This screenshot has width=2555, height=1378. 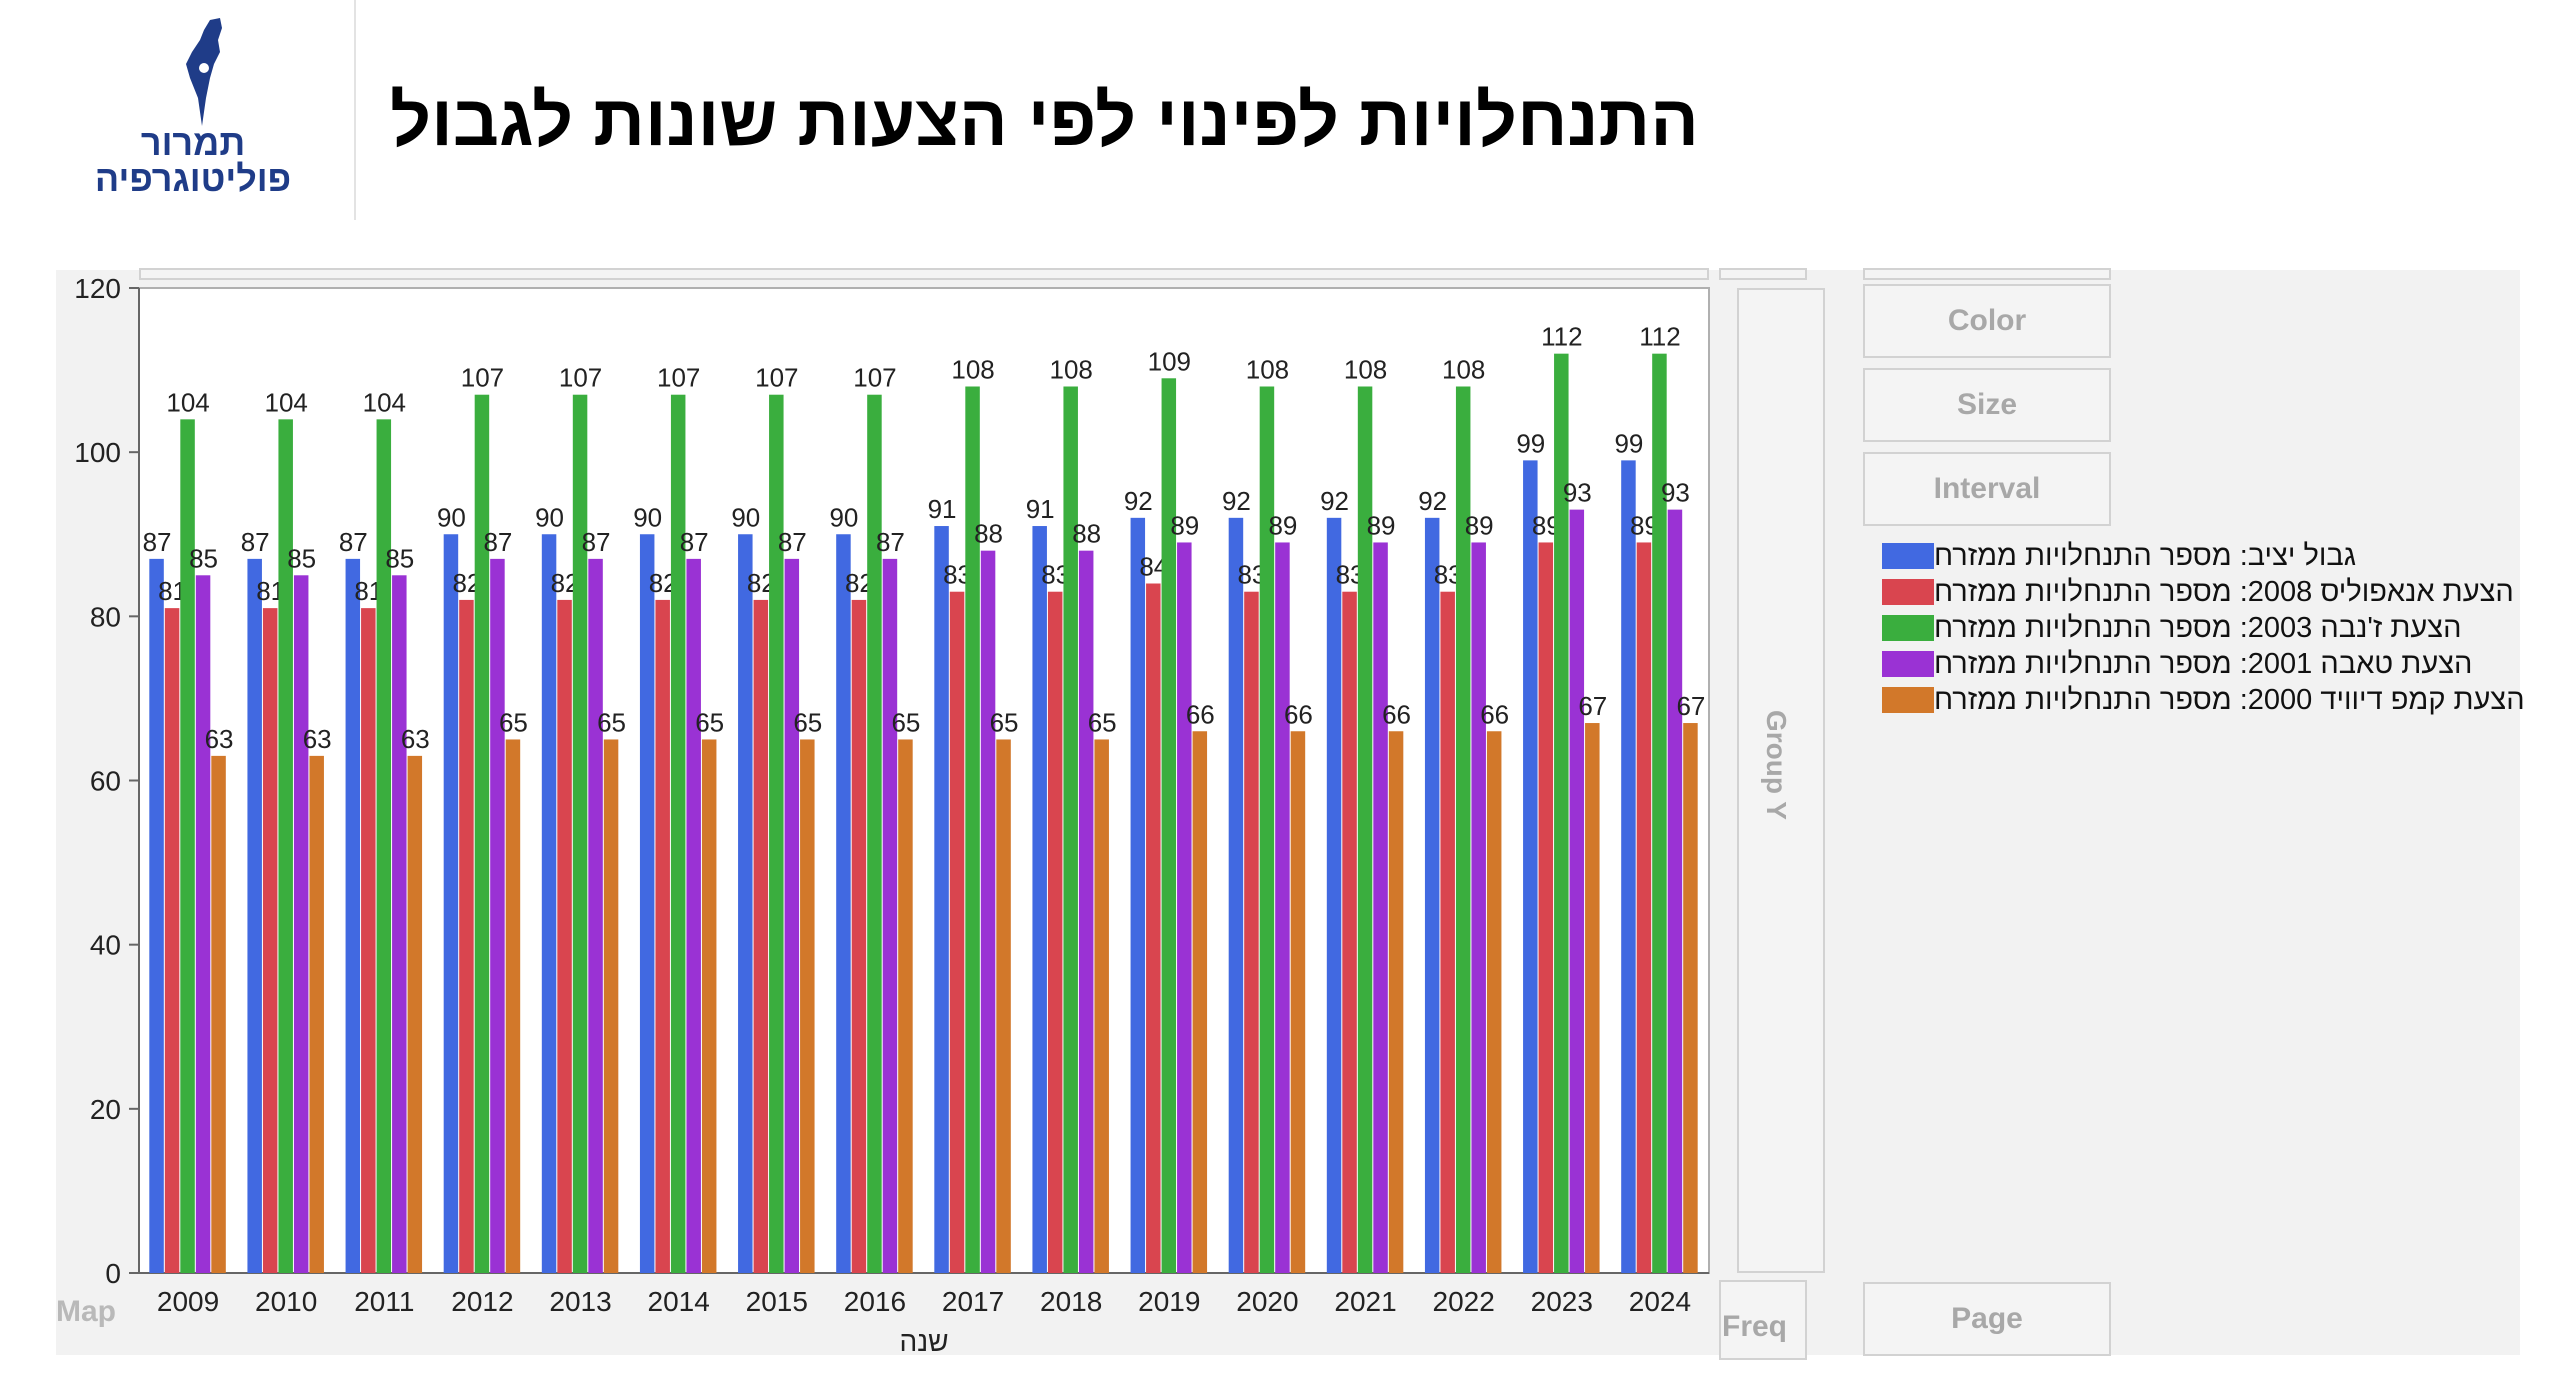 What do you see at coordinates (2203, 663) in the screenshot?
I see `legend-label: הצעת טאבה 2001: מספר התנחלויות ממזרח` at bounding box center [2203, 663].